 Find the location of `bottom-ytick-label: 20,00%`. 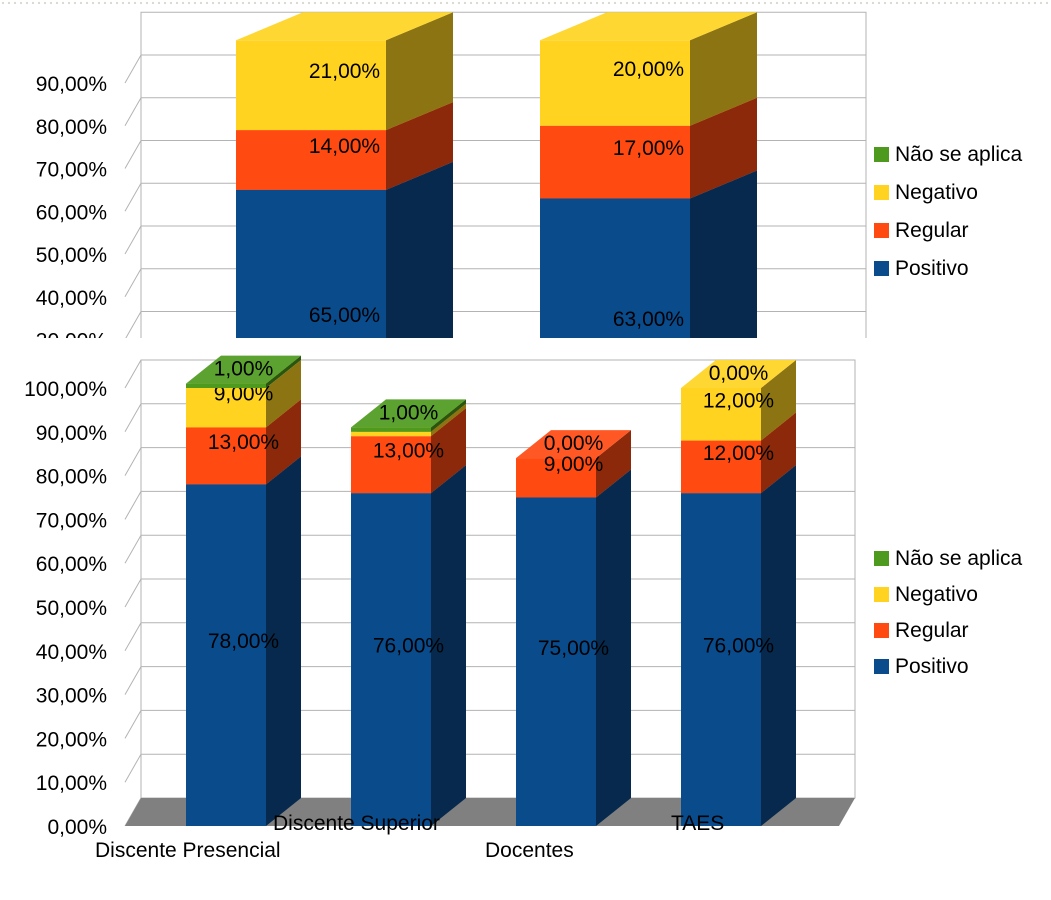

bottom-ytick-label: 20,00% is located at coordinates (71, 739).